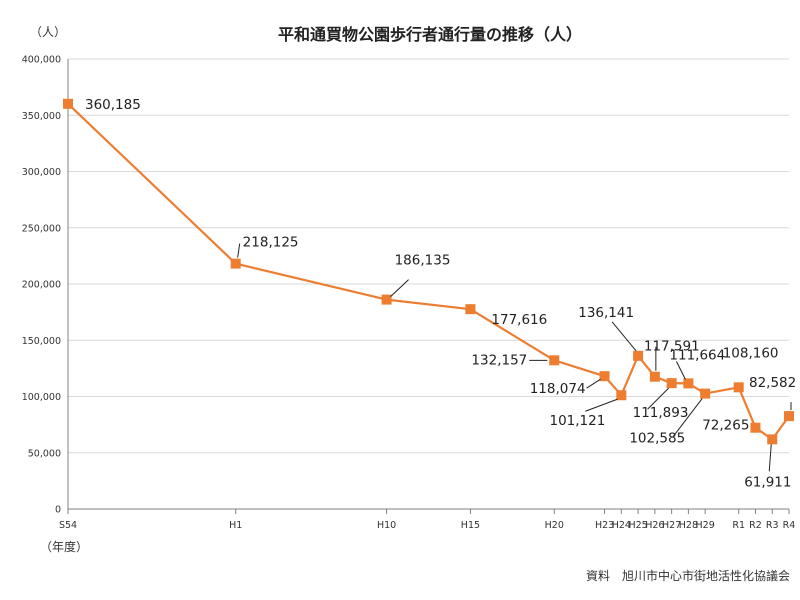  I want to click on x-tick-label: H27, so click(671, 525).